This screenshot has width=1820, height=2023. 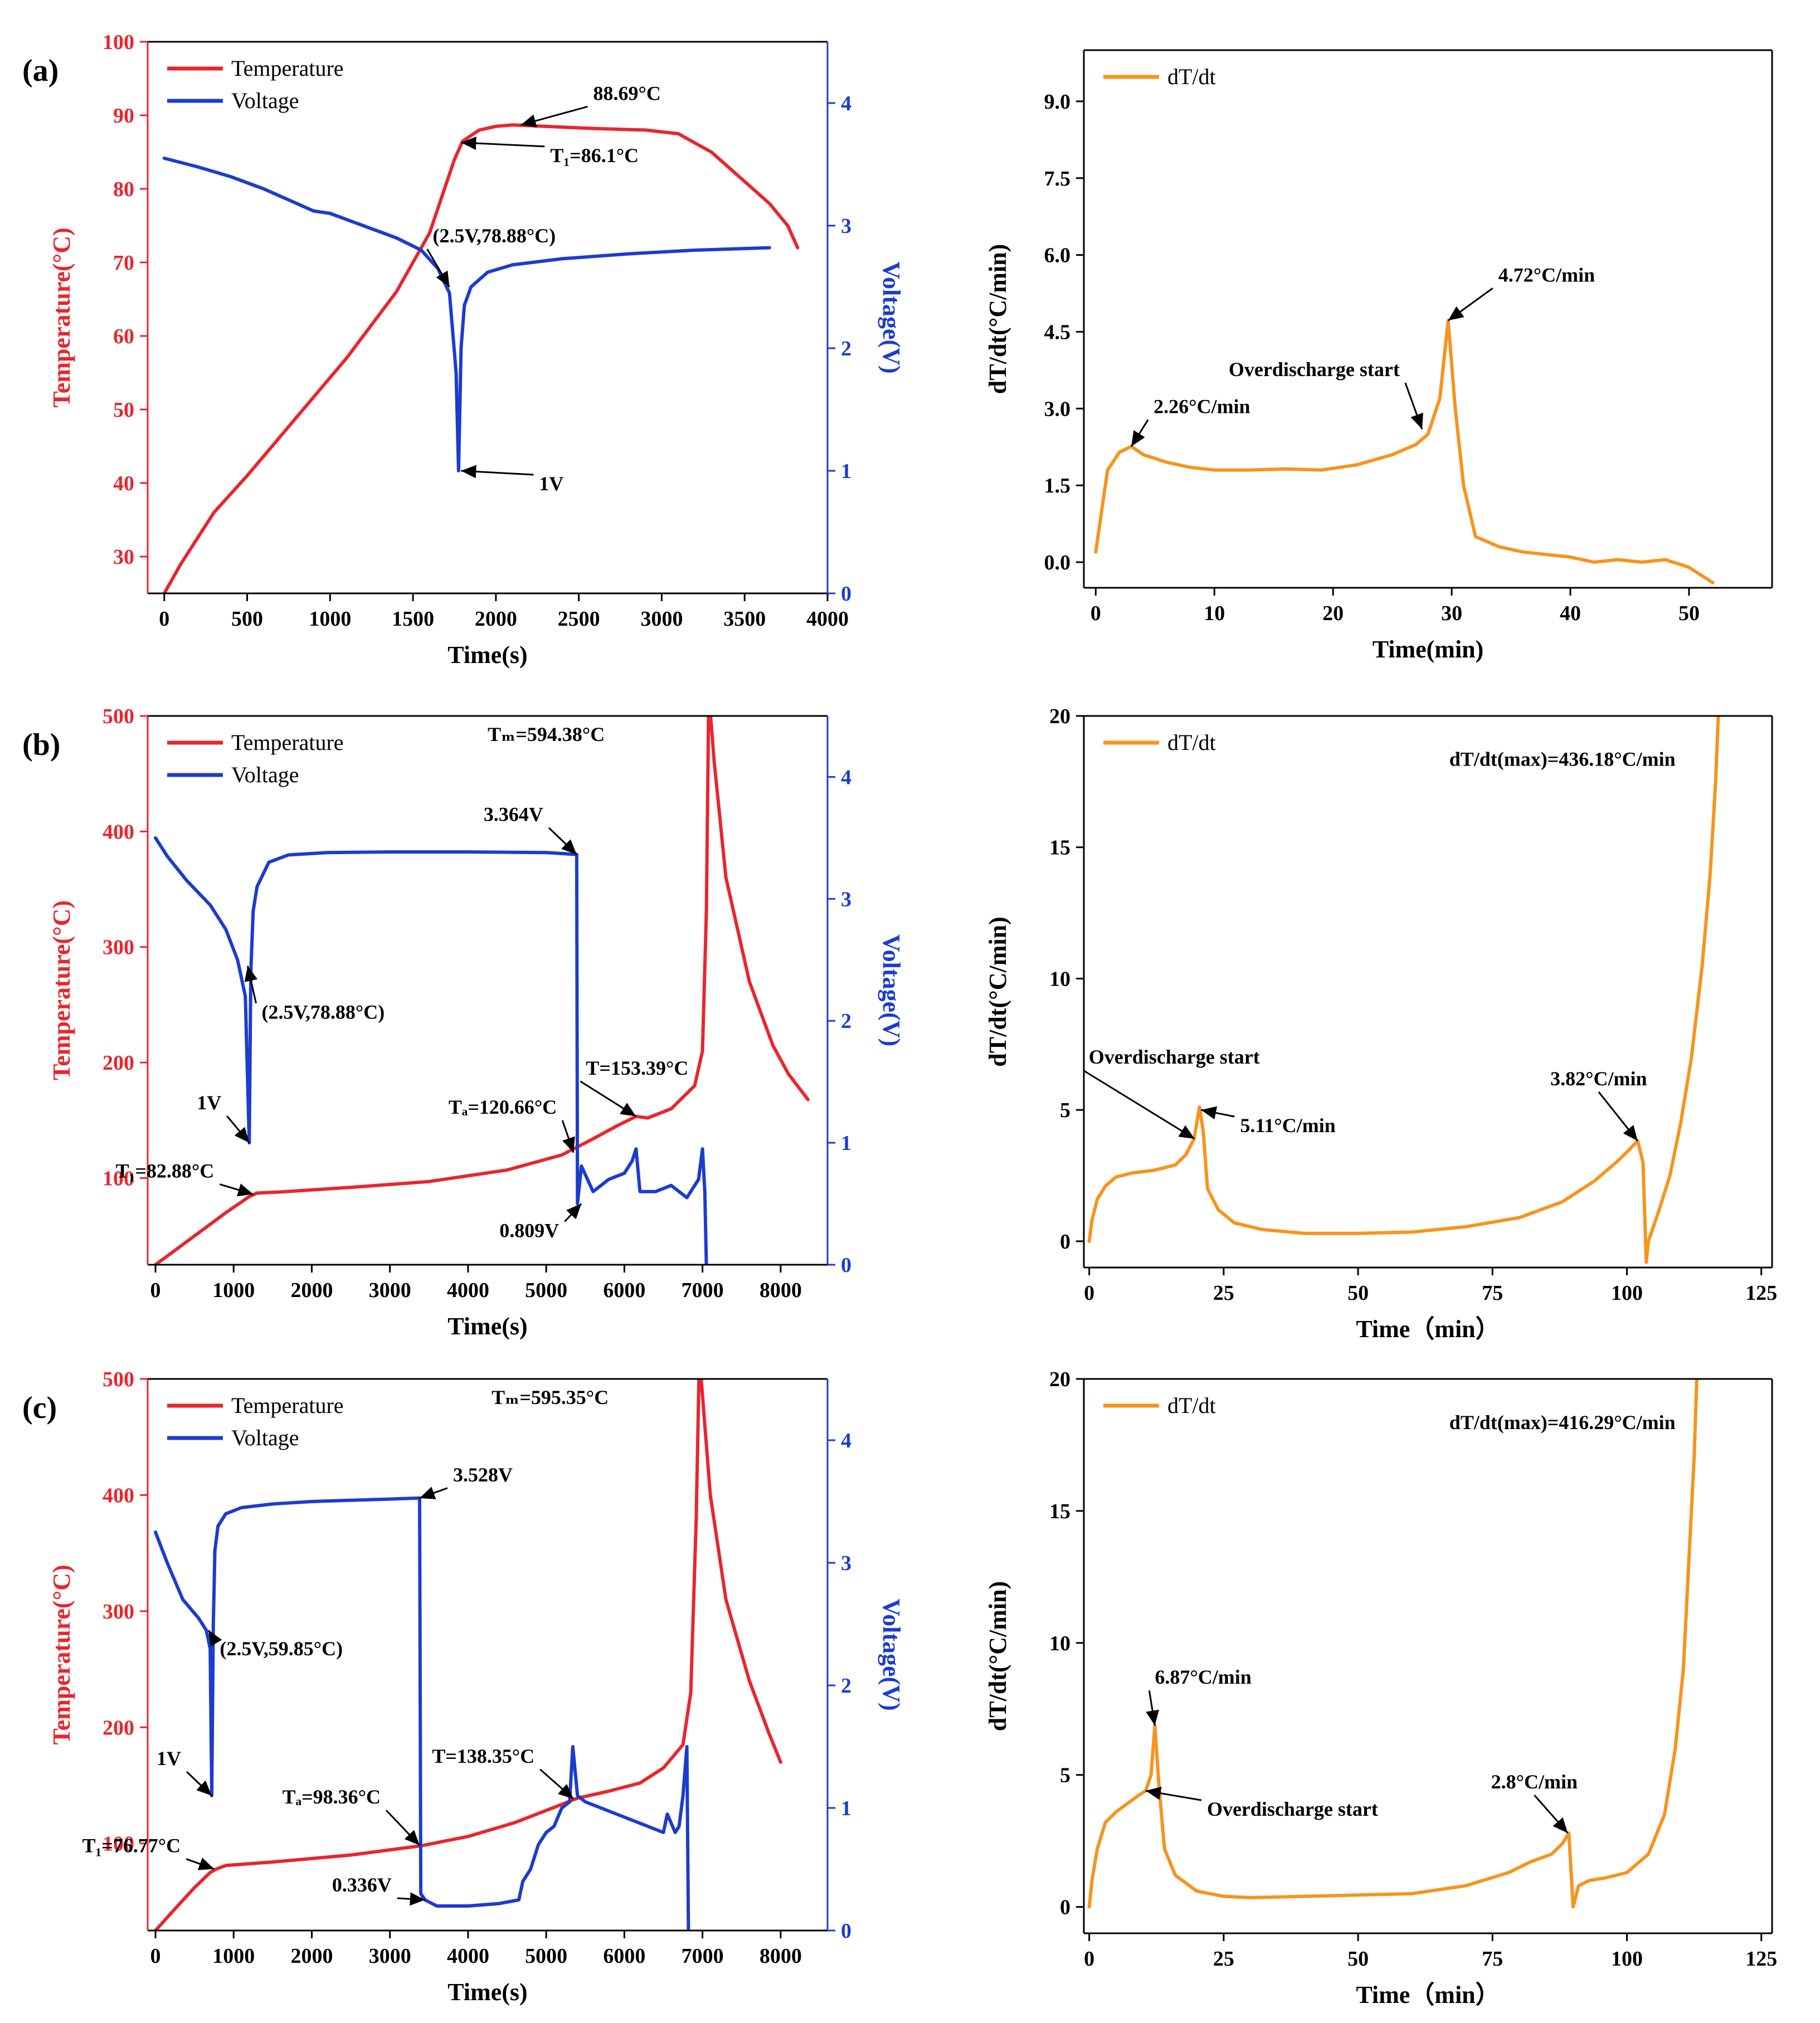 What do you see at coordinates (546, 734) in the screenshot?
I see `annotation-label: Tₘ=594.38°C` at bounding box center [546, 734].